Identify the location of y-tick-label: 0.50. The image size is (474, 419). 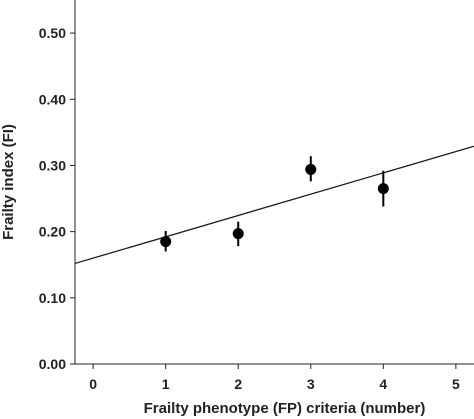
(52, 33).